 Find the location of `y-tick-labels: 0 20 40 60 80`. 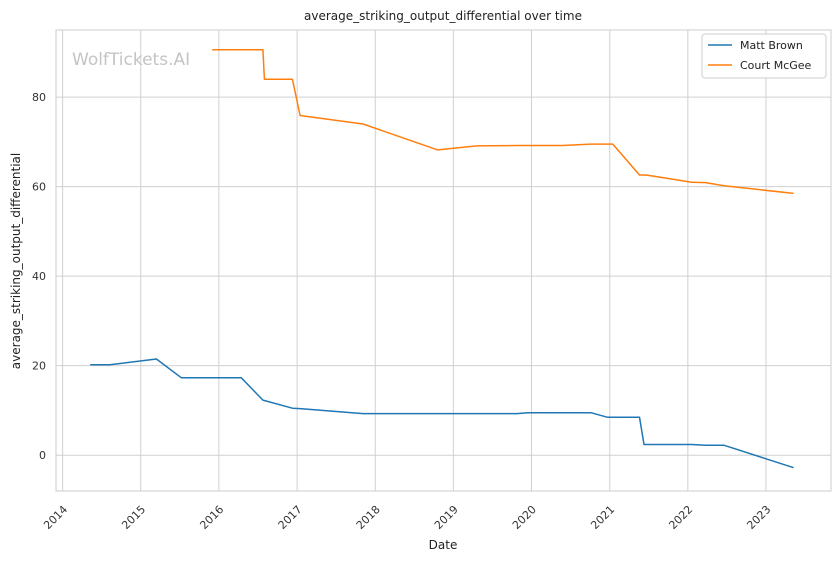

y-tick-labels: 0 20 40 60 80 is located at coordinates (39, 276).